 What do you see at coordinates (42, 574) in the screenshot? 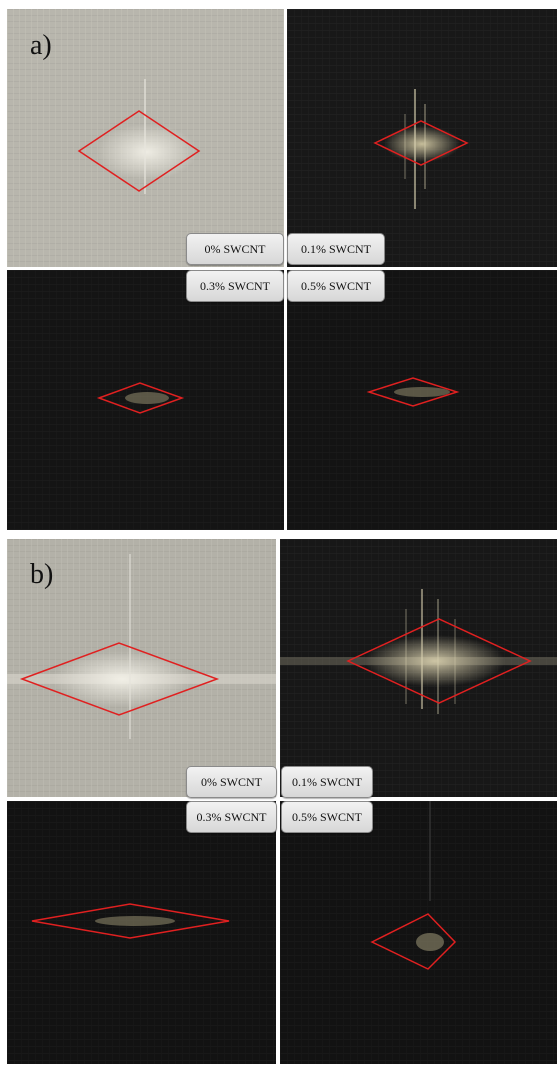
I see `panel-label: b)` at bounding box center [42, 574].